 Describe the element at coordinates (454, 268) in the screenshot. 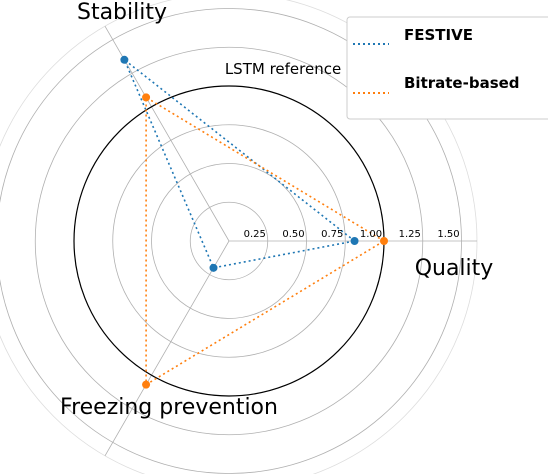

I see `axis-label-quality: Quality` at that location.